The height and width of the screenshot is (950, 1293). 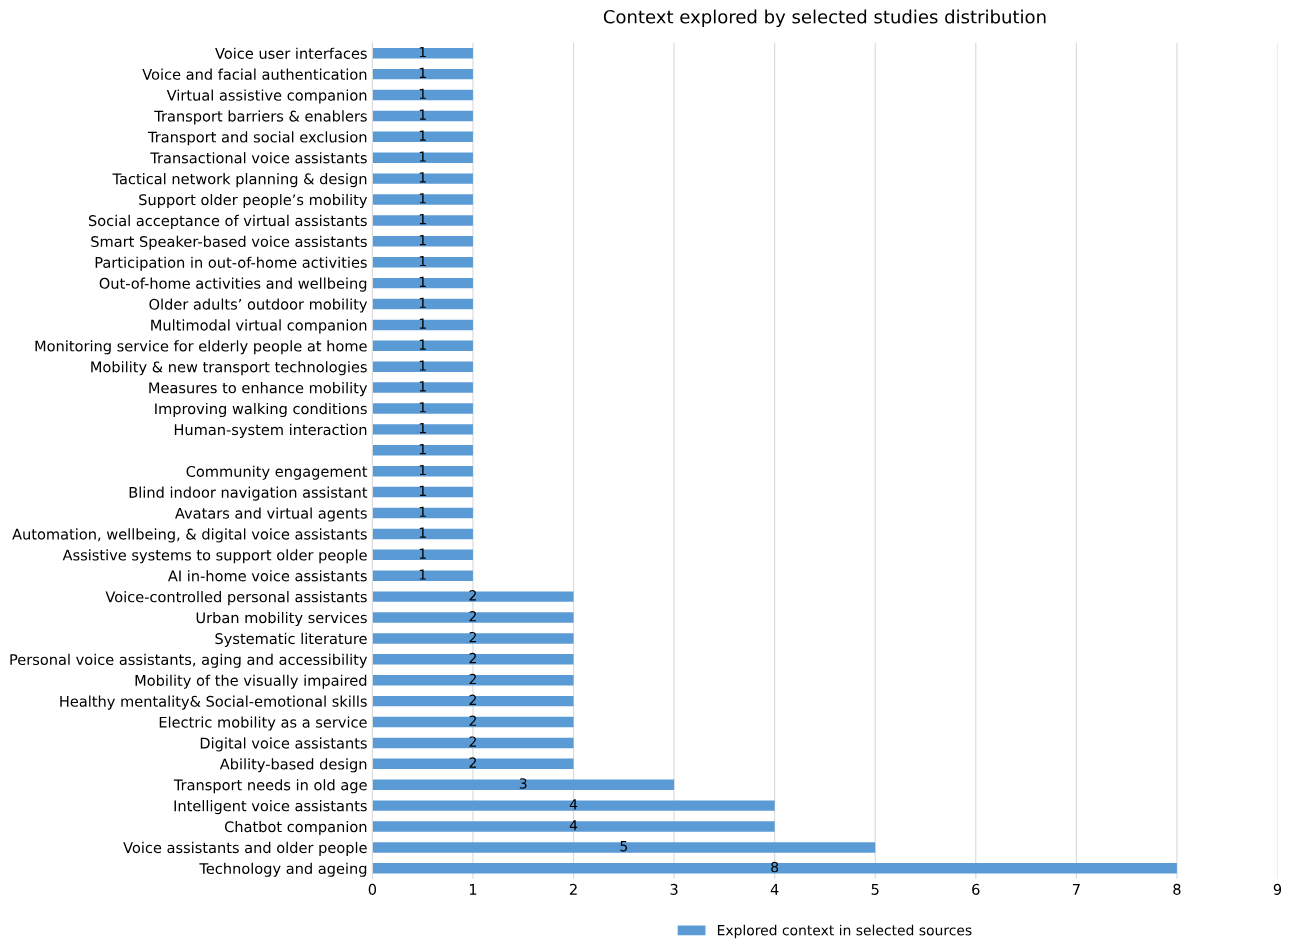 I want to click on x-tick-label: 6, so click(x=976, y=889).